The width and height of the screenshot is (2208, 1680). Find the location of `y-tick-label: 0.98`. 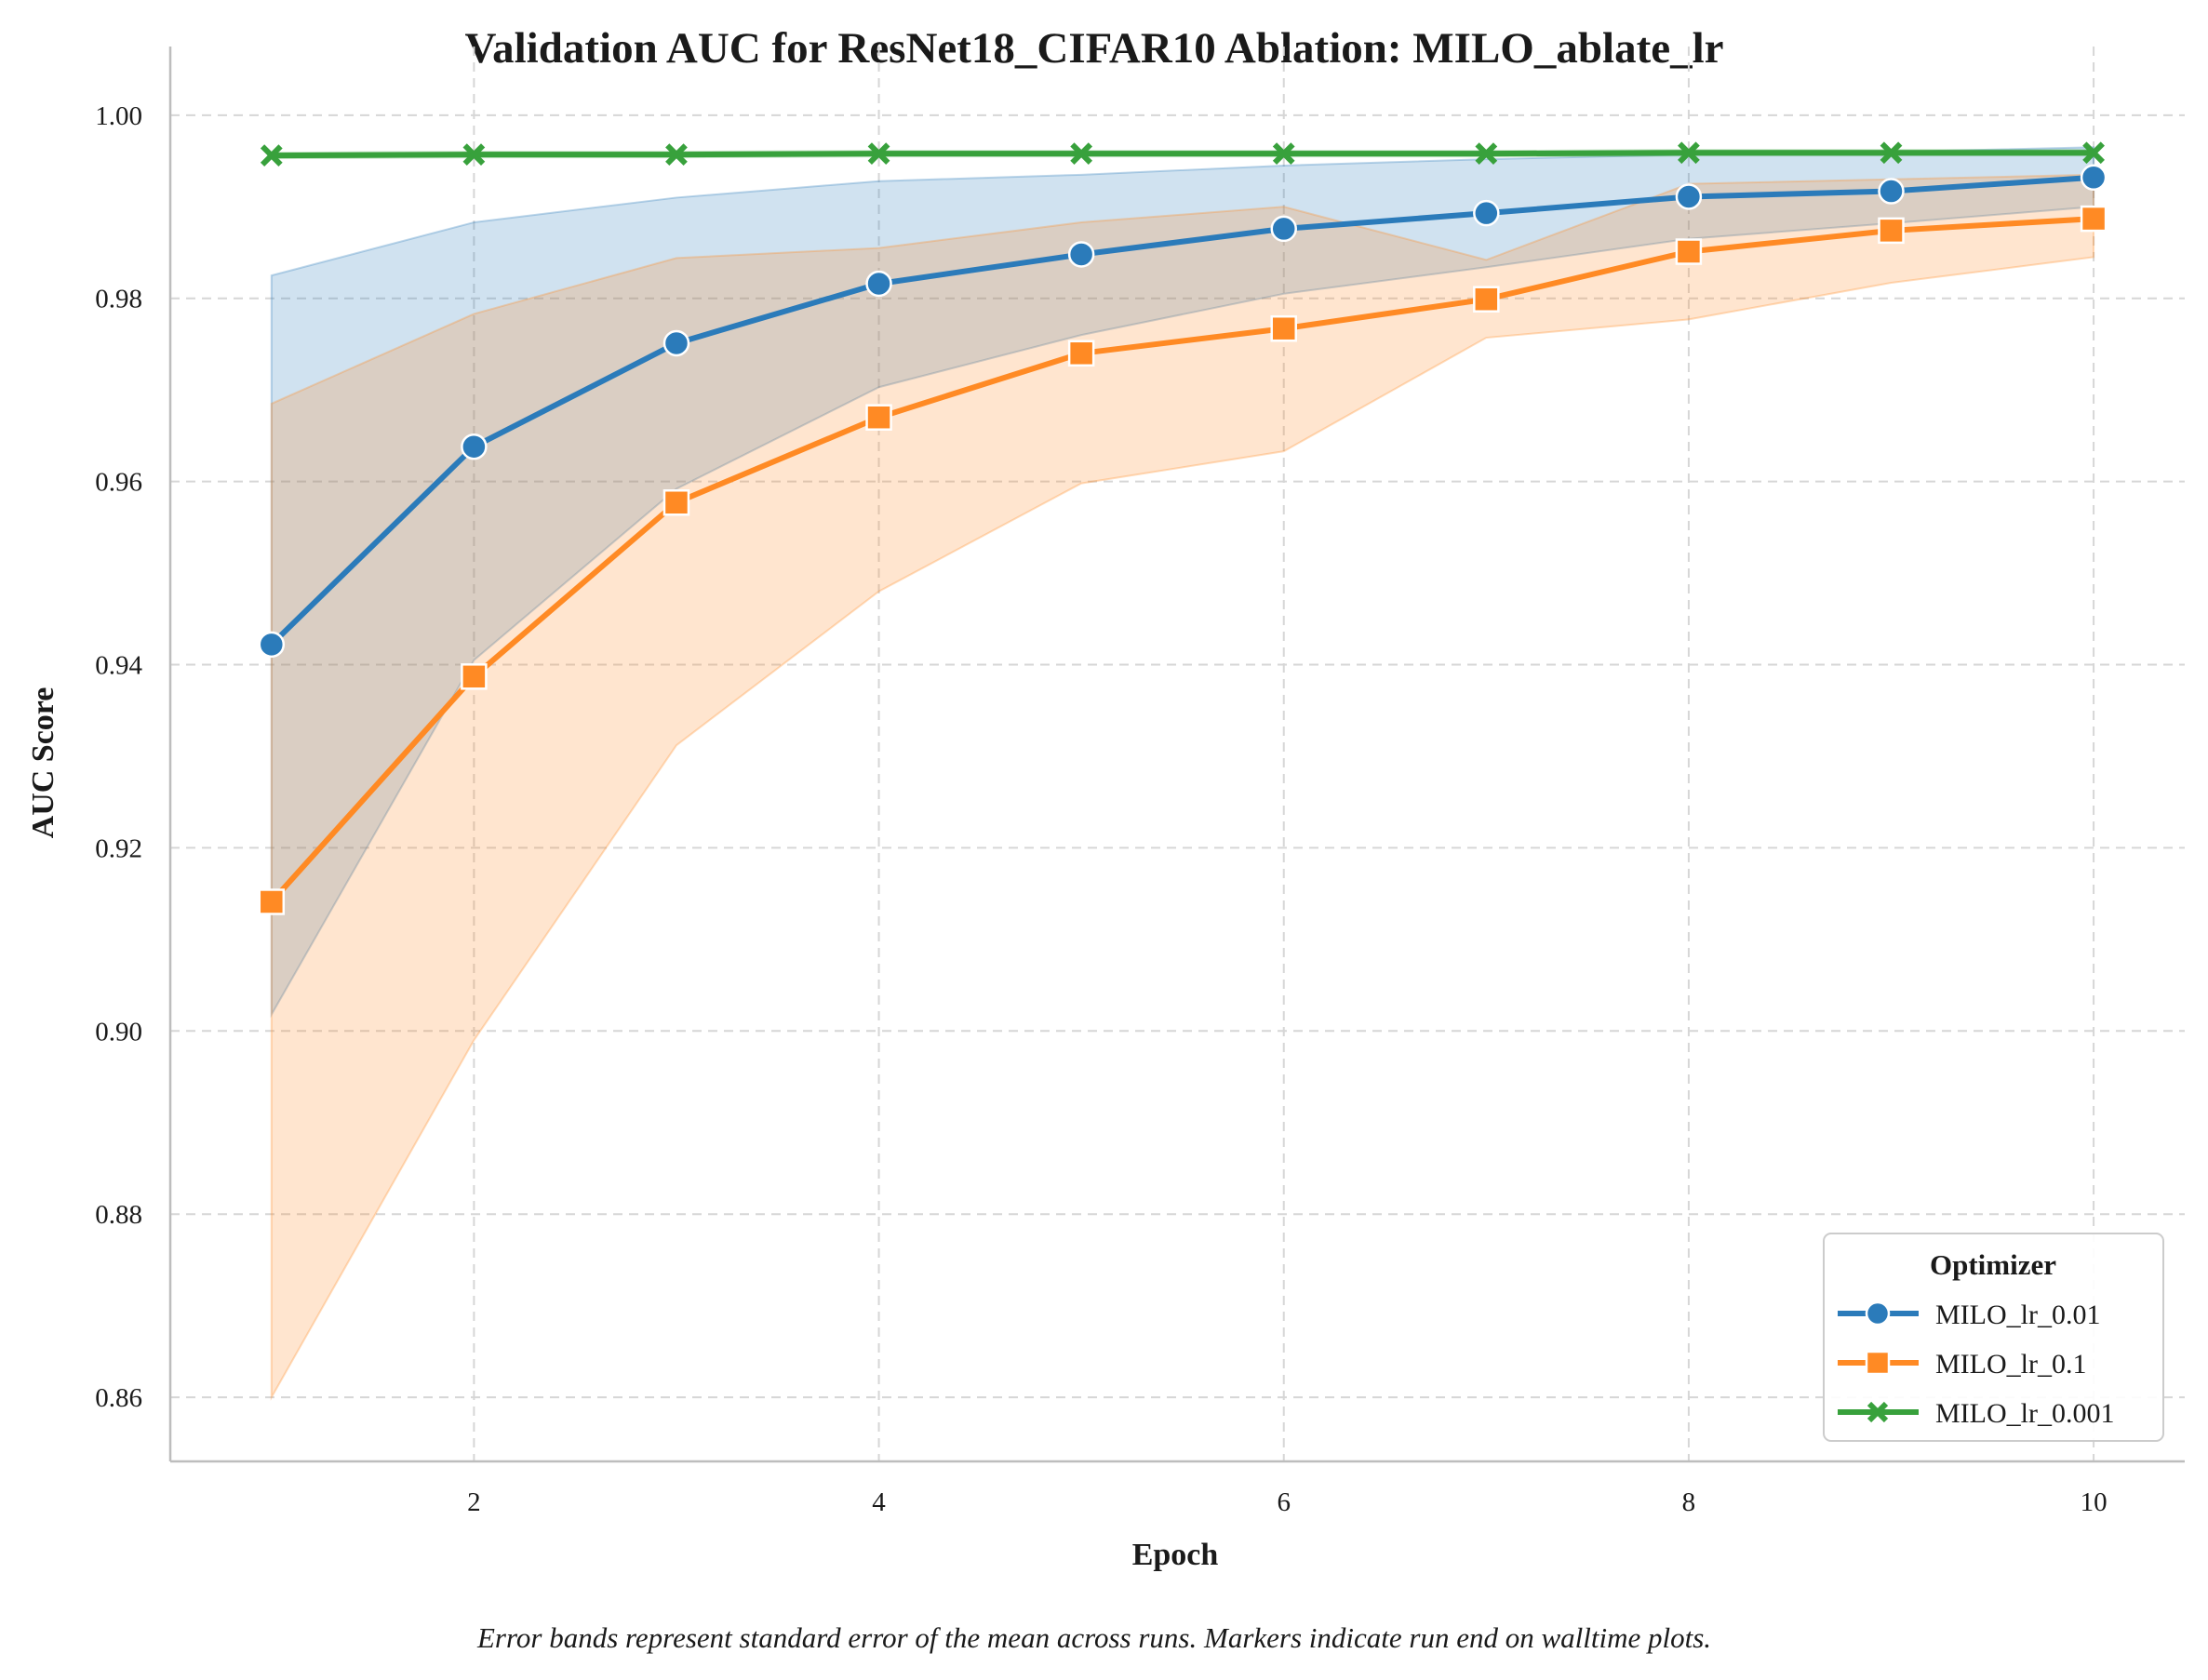

y-tick-label: 0.98 is located at coordinates (118, 299).